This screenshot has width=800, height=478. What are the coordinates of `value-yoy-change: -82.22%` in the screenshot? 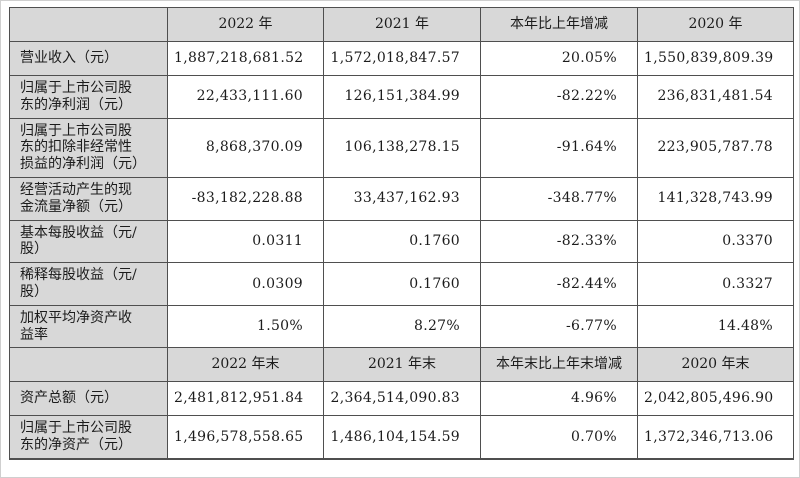 It's located at (559, 97).